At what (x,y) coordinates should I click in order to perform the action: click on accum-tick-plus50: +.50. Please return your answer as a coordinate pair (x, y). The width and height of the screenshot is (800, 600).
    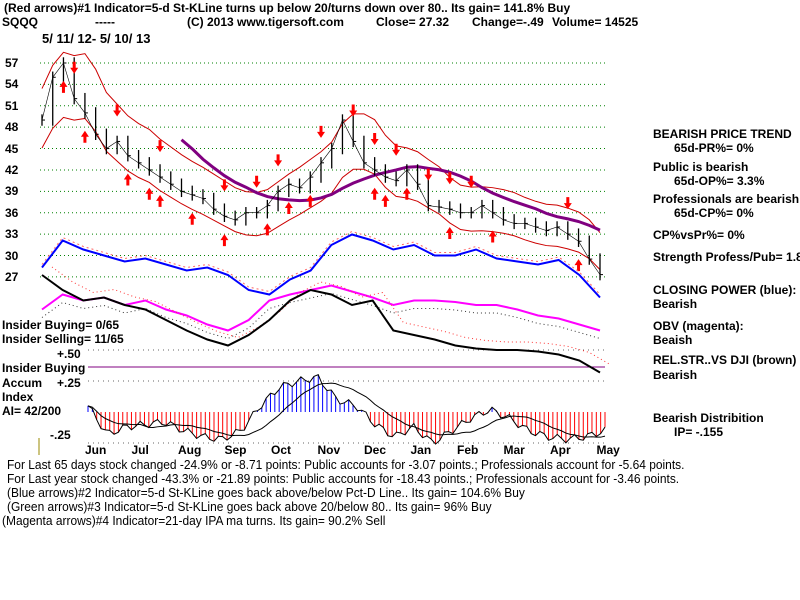
    Looking at the image, I should click on (69, 354).